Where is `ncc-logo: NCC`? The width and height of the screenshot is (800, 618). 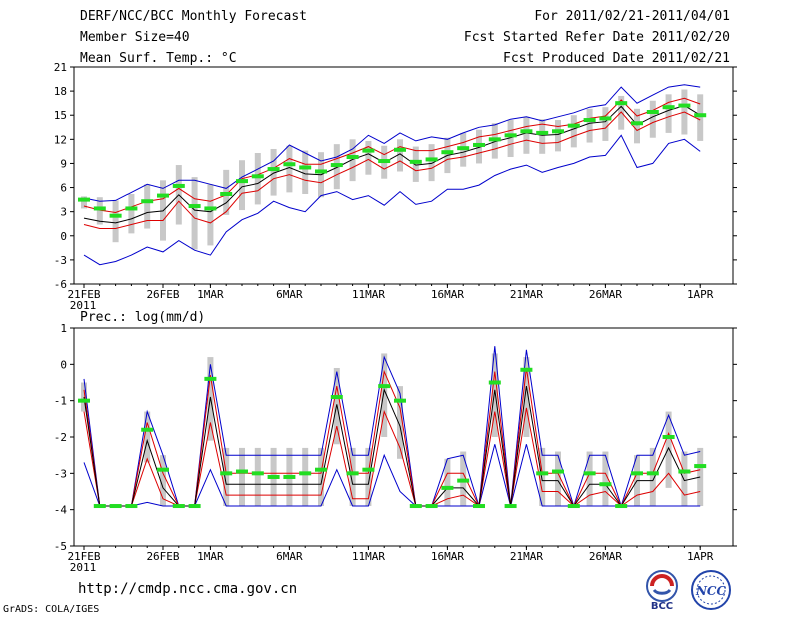
ncc-logo: NCC is located at coordinates (711, 590).